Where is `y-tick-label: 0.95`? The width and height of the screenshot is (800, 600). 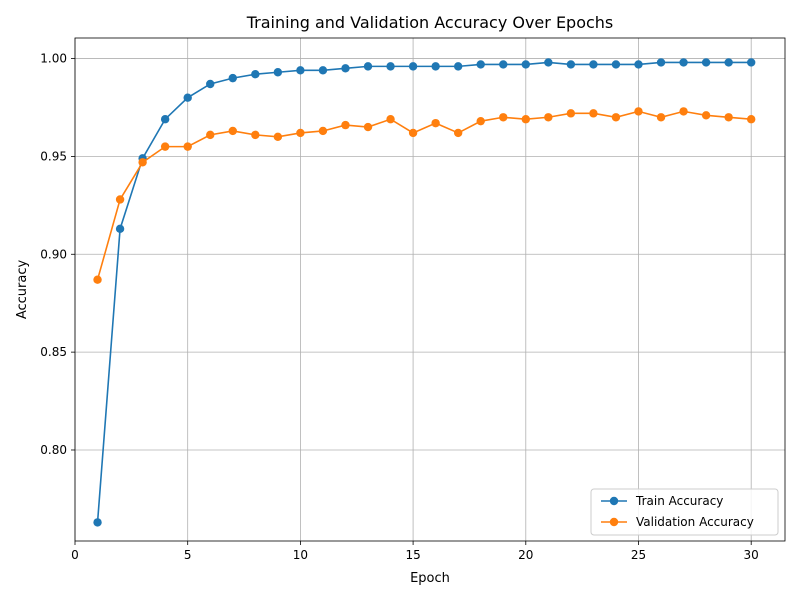
y-tick-label: 0.95 is located at coordinates (53, 156).